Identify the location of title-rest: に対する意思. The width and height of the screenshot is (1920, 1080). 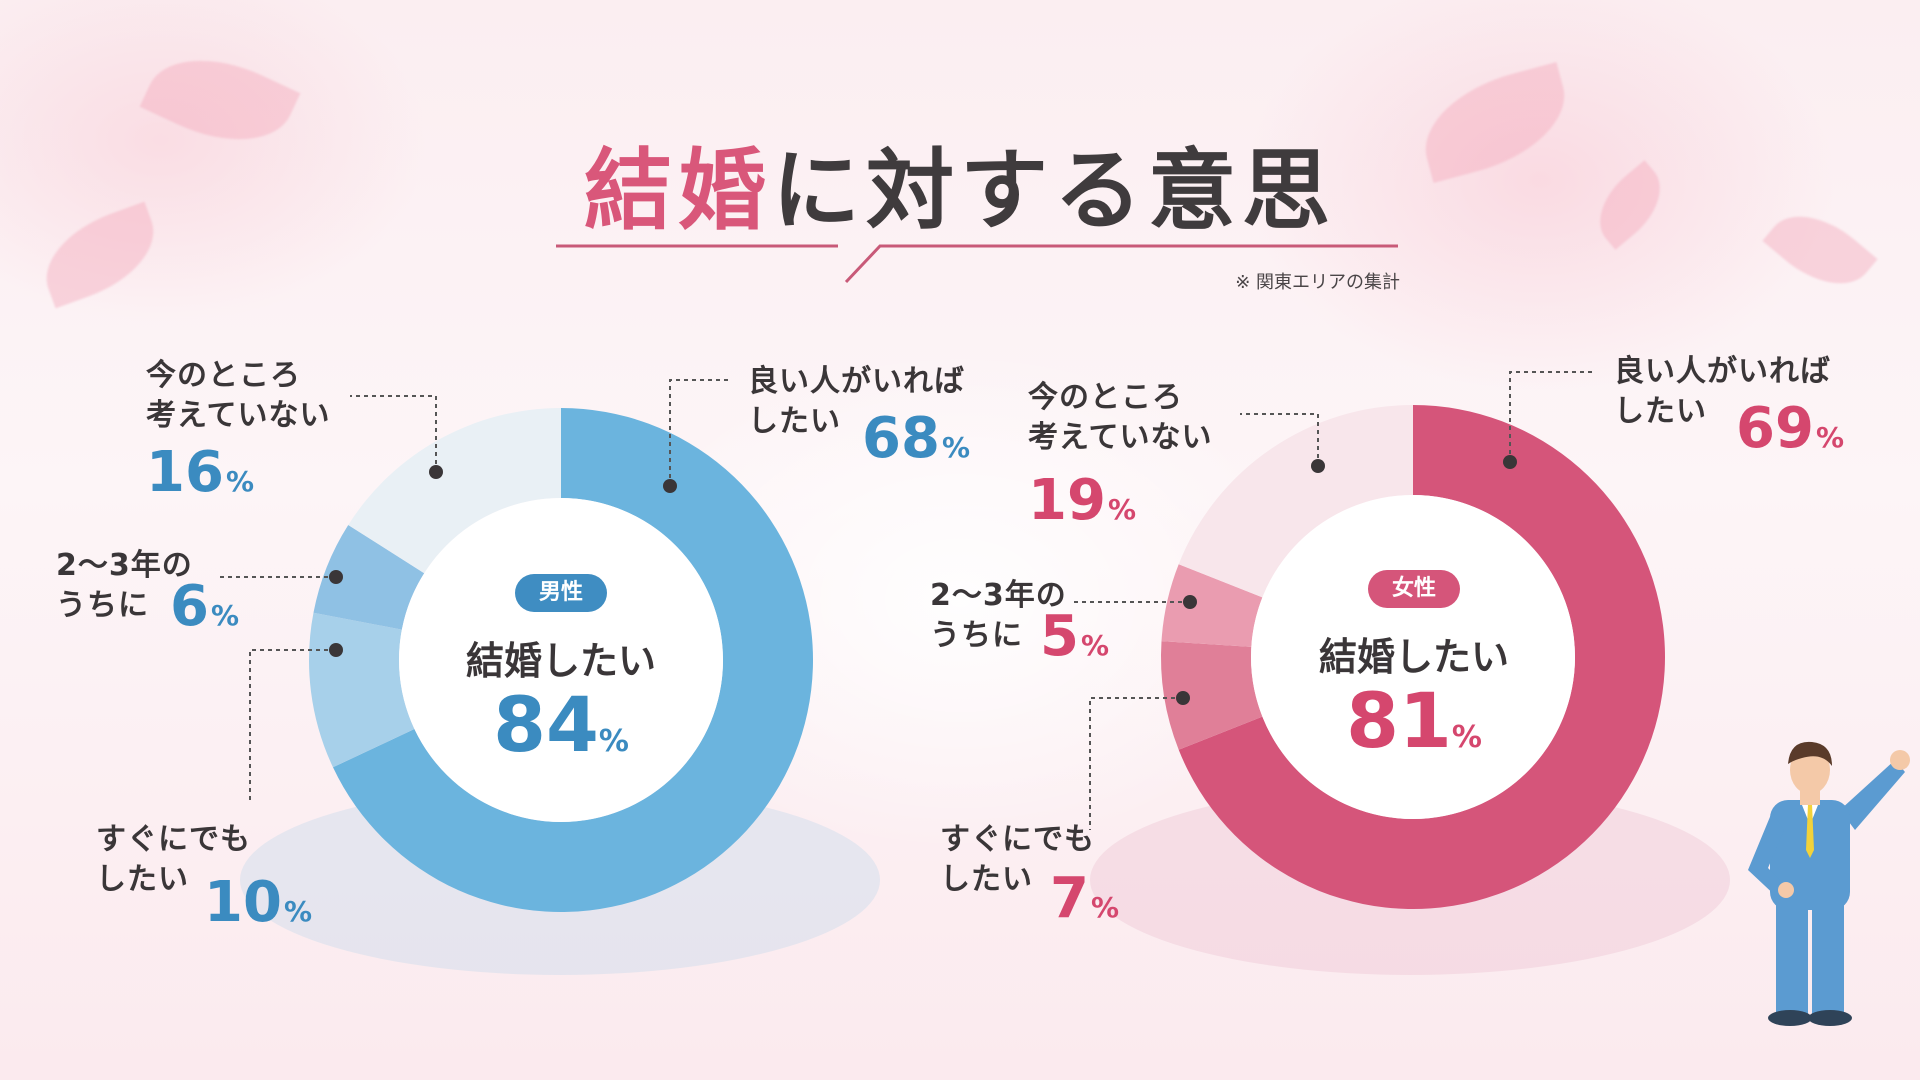
(1054, 190).